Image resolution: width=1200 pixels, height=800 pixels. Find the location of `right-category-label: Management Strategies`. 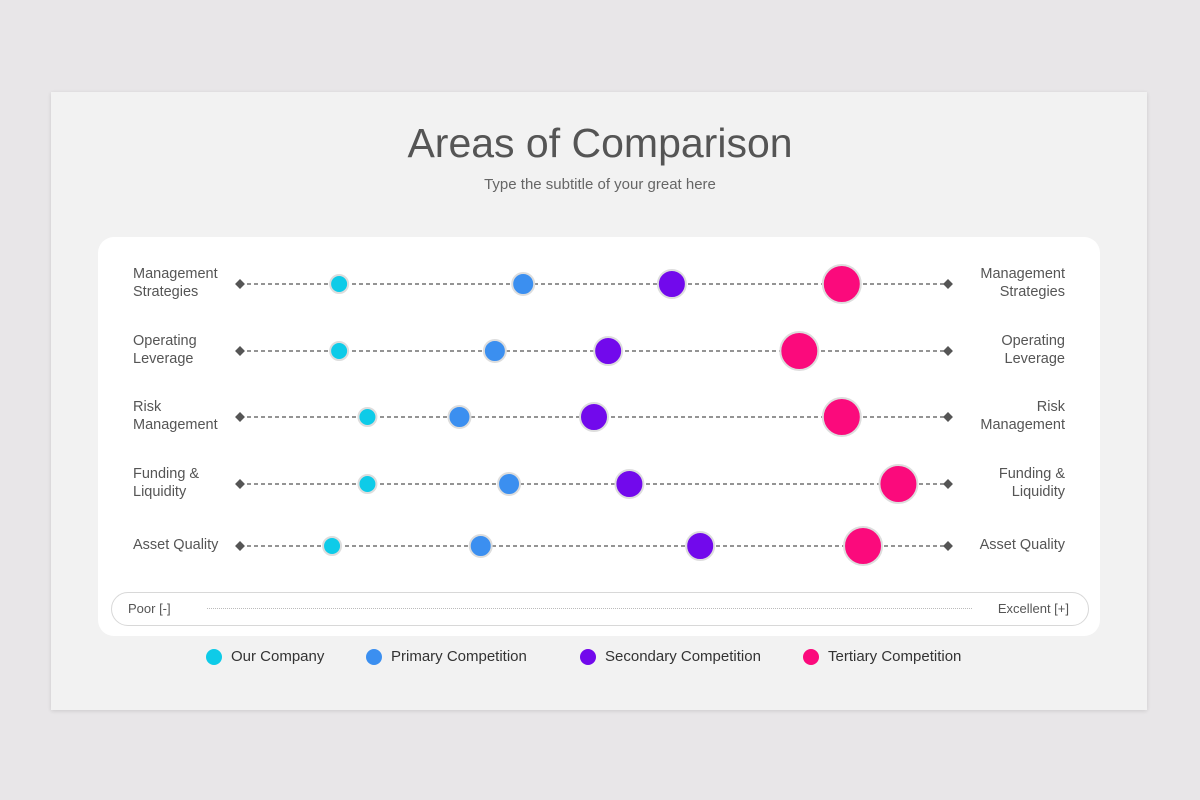

right-category-label: Management Strategies is located at coordinates (1022, 283).